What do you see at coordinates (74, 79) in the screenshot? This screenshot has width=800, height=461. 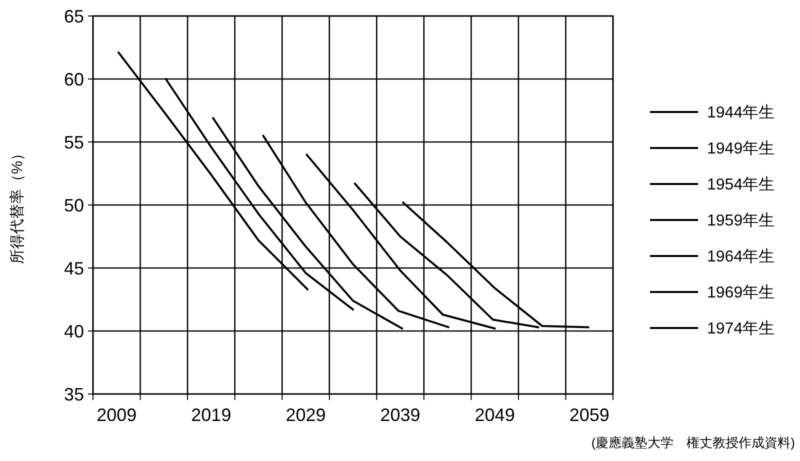 I see `y-tick-label: 60` at bounding box center [74, 79].